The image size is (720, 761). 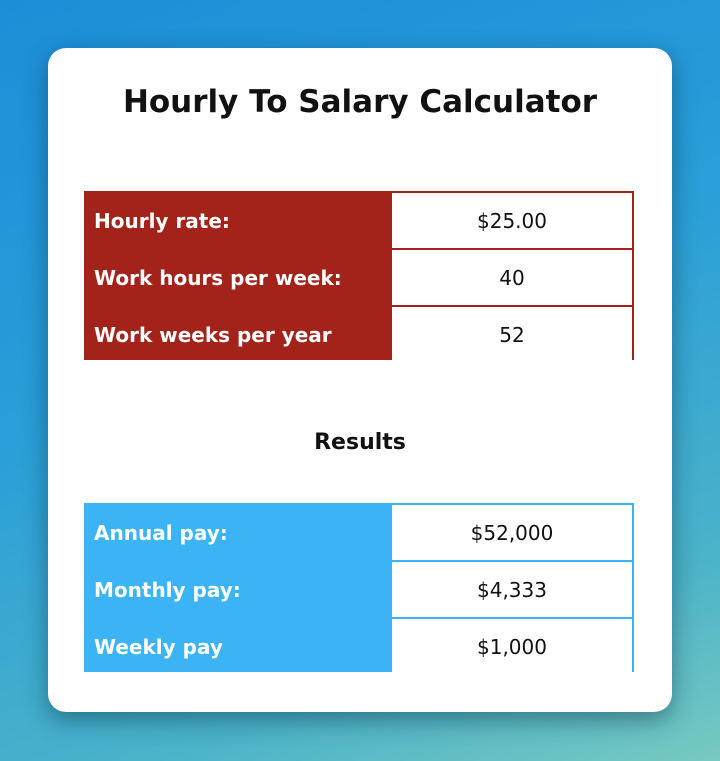 What do you see at coordinates (512, 589) in the screenshot?
I see `monthly-pay-value: $4,333` at bounding box center [512, 589].